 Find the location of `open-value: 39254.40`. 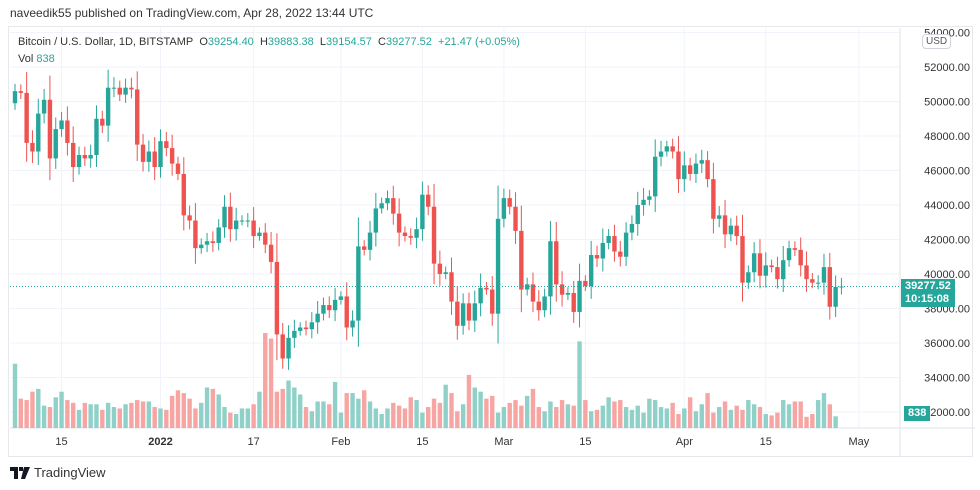

open-value: 39254.40 is located at coordinates (230, 42).